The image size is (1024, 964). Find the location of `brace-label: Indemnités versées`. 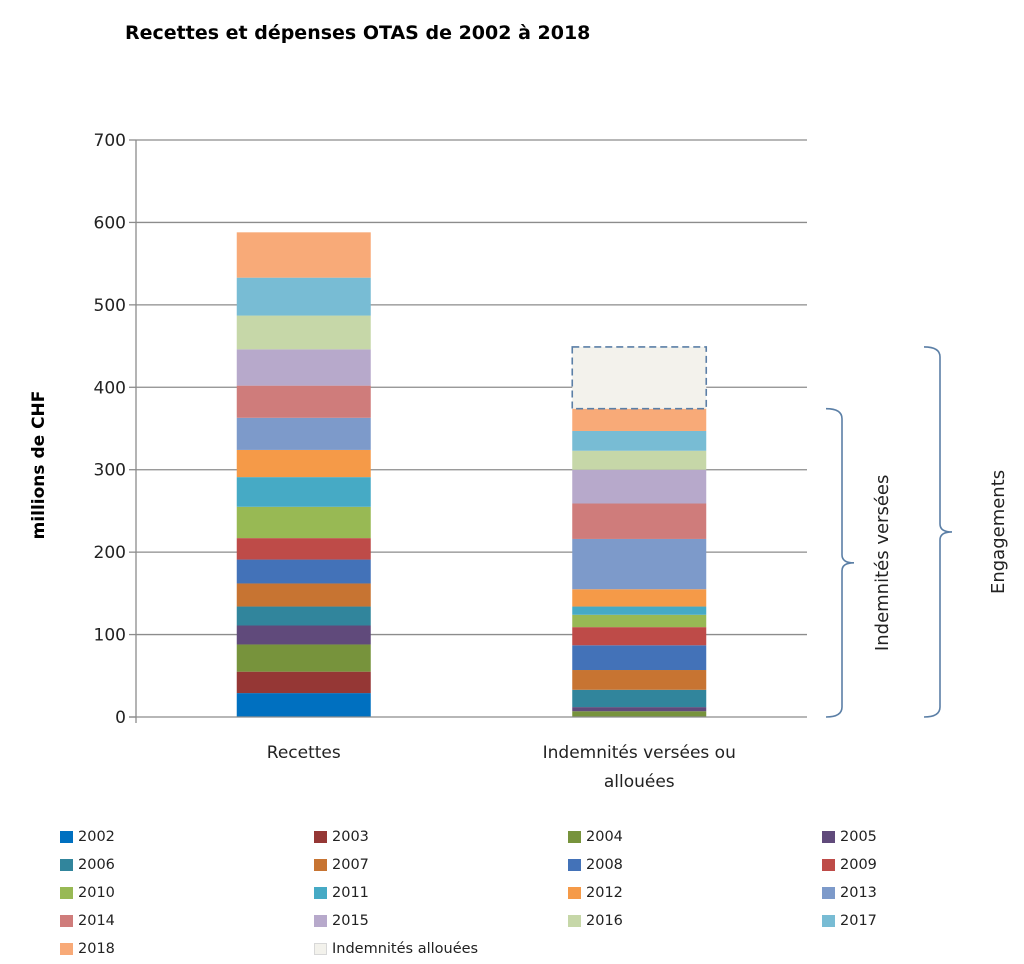

brace-label: Indemnités versées is located at coordinates (882, 563).